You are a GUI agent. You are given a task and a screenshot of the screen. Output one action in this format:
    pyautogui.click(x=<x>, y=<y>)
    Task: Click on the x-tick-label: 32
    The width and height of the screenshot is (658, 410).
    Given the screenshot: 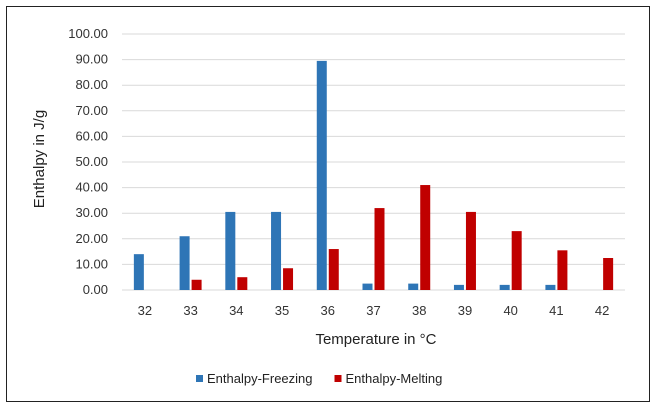 What is the action you would take?
    pyautogui.click(x=145, y=310)
    